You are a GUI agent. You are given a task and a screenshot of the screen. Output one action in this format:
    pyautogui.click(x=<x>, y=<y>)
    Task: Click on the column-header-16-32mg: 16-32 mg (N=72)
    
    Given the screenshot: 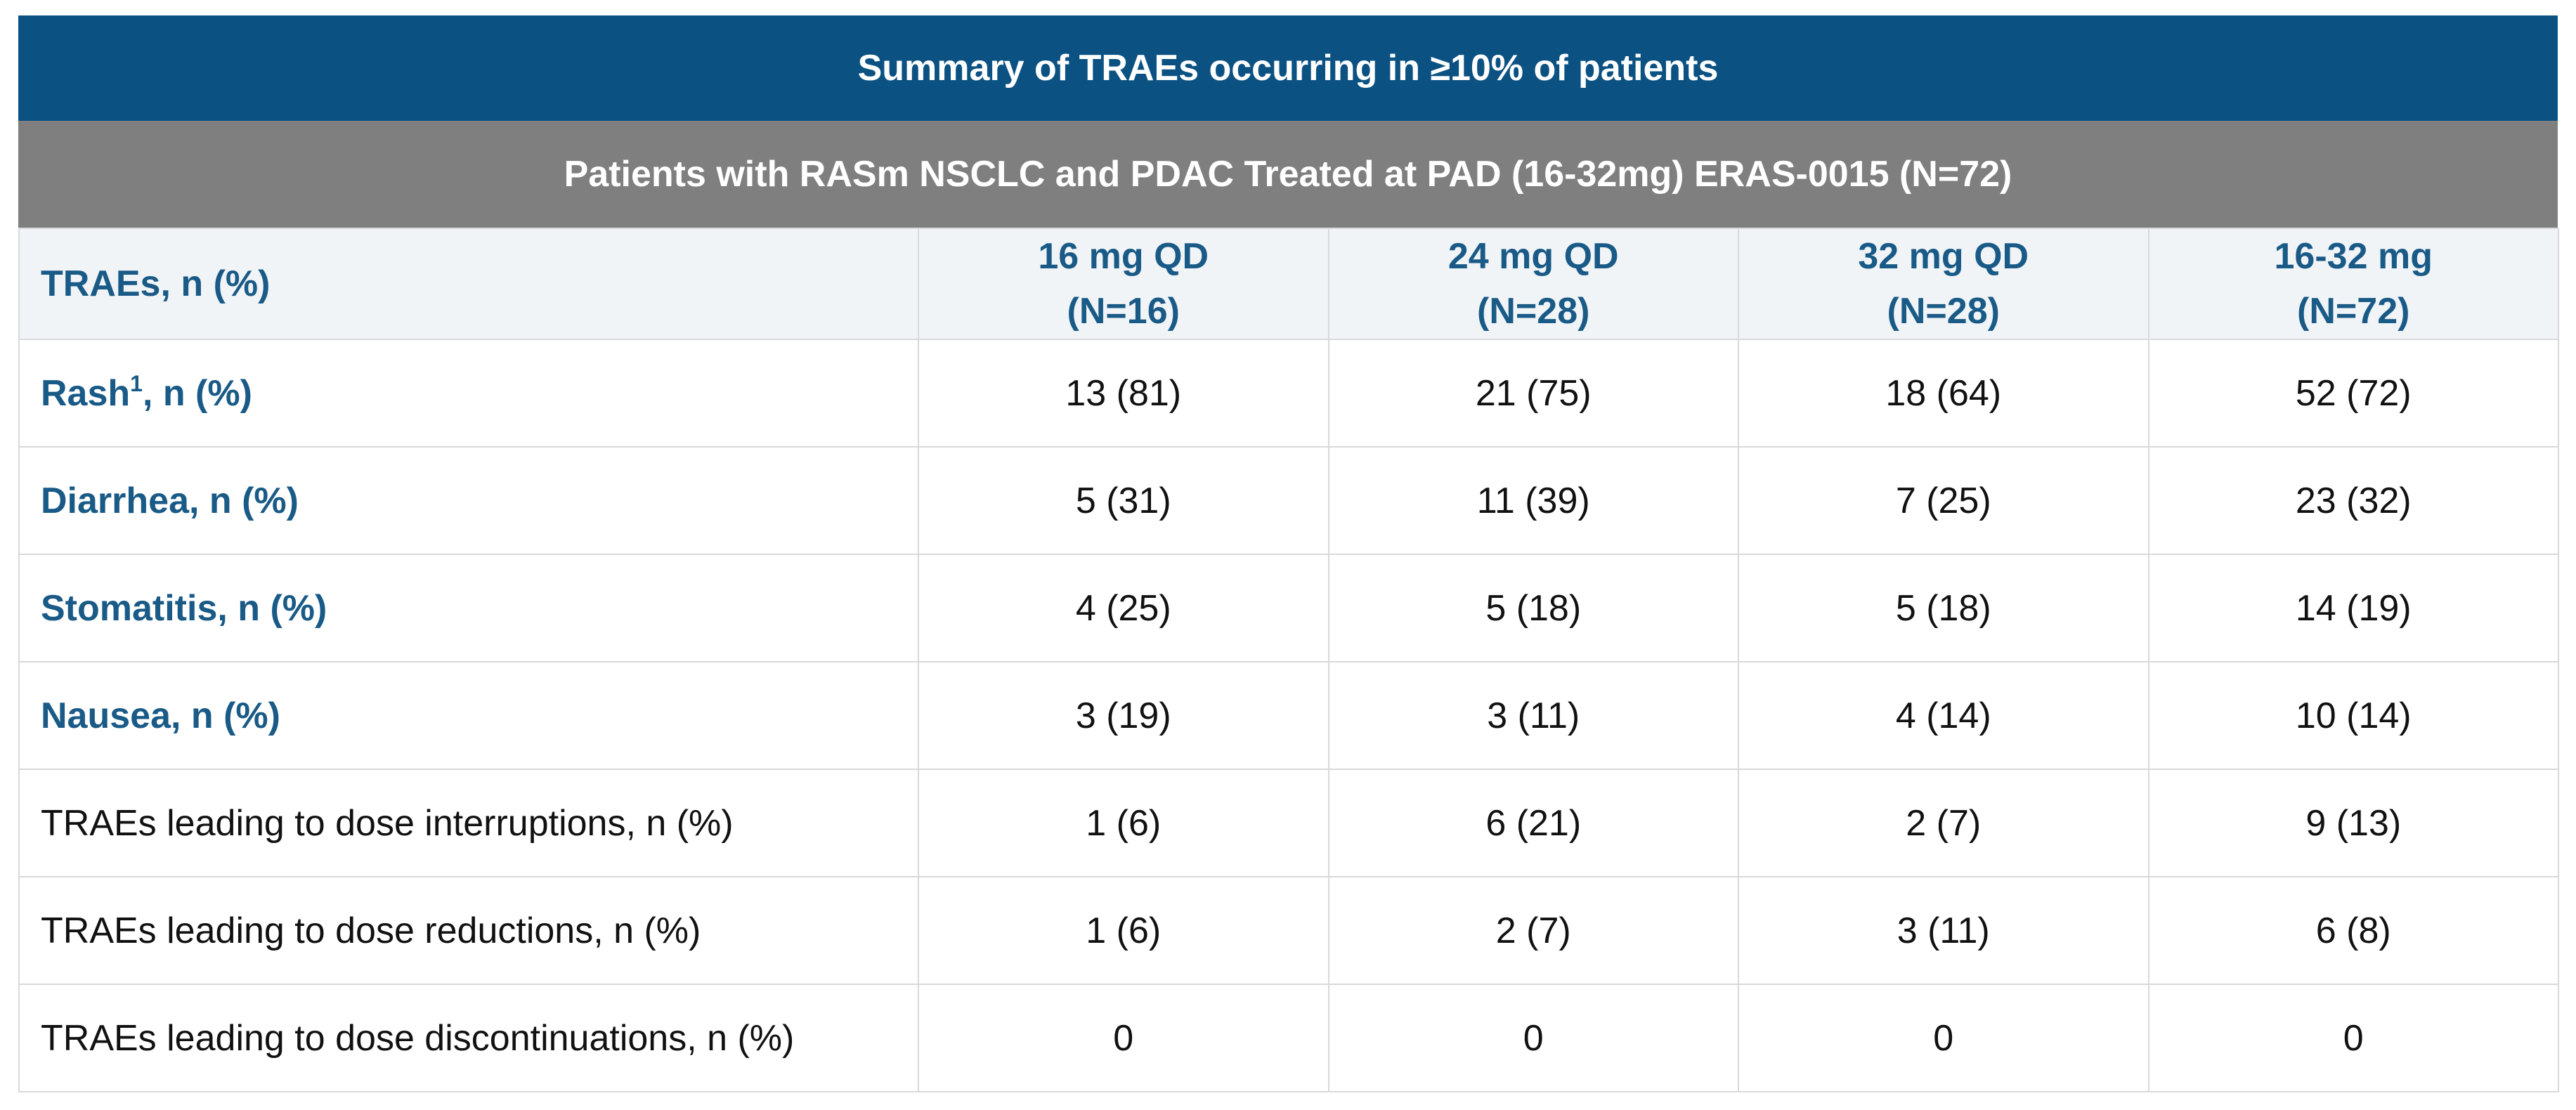 What is the action you would take?
    pyautogui.click(x=2353, y=284)
    